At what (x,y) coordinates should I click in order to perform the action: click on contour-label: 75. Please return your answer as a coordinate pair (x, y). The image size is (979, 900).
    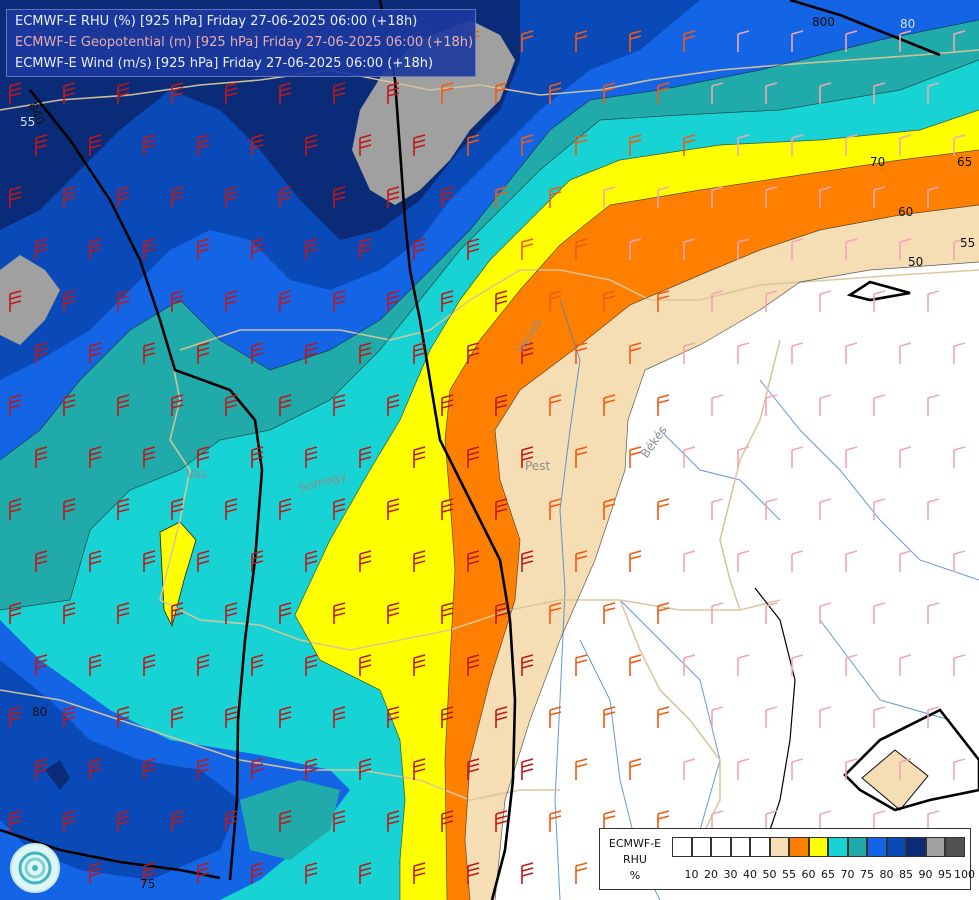
    Looking at the image, I should click on (147, 884).